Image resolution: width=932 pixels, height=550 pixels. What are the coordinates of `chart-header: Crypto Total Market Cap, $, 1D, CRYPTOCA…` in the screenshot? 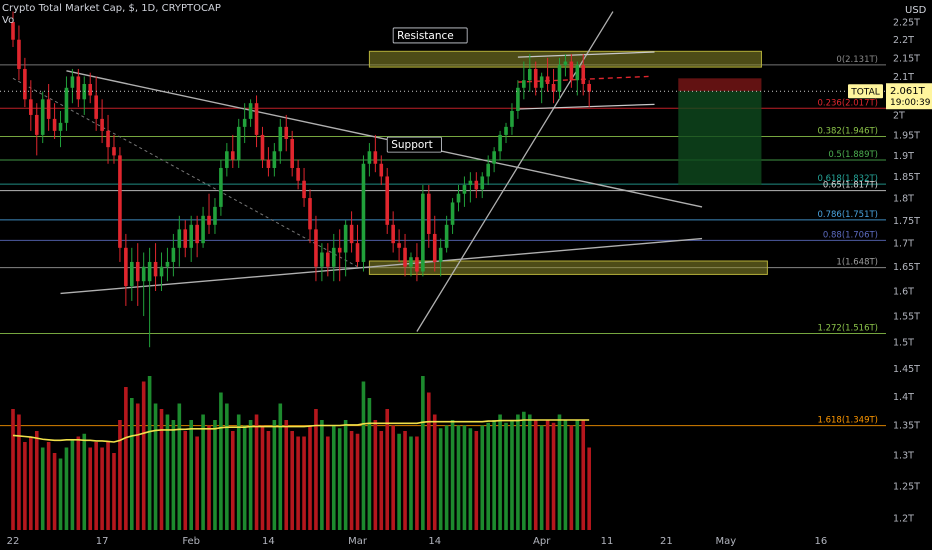 It's located at (111, 15).